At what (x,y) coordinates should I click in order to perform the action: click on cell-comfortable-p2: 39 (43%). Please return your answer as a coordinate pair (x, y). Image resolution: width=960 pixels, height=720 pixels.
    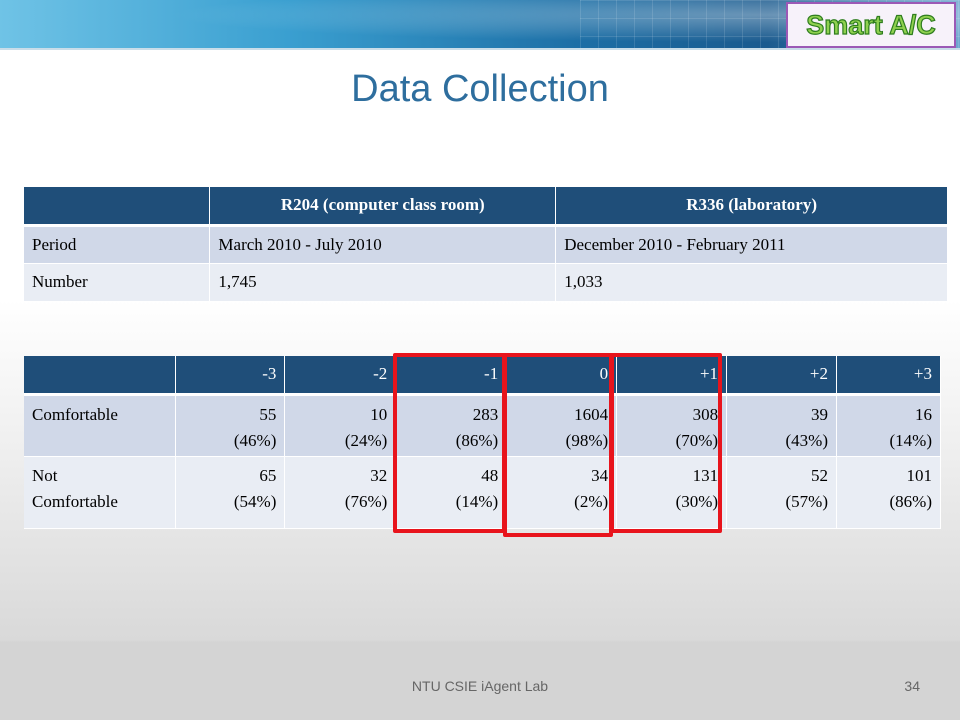
    Looking at the image, I should click on (781, 425).